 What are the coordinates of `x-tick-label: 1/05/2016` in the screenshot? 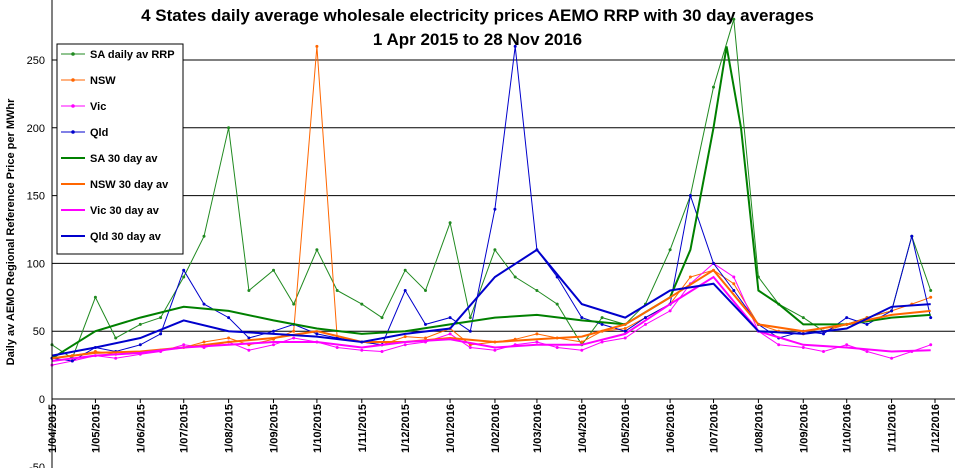 It's located at (626, 428).